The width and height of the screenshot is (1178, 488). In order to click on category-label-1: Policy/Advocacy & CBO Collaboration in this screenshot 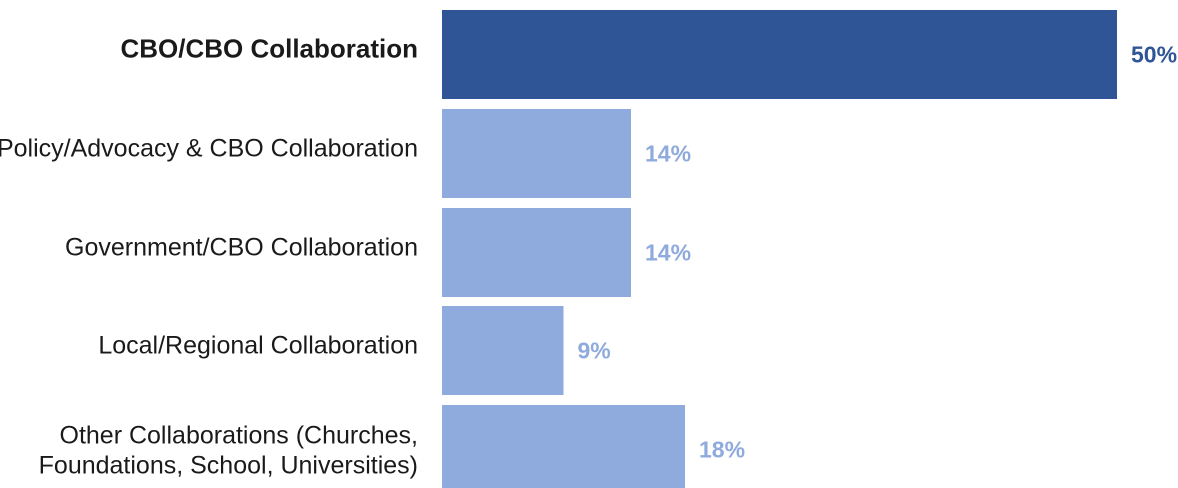, I will do `click(209, 149)`.